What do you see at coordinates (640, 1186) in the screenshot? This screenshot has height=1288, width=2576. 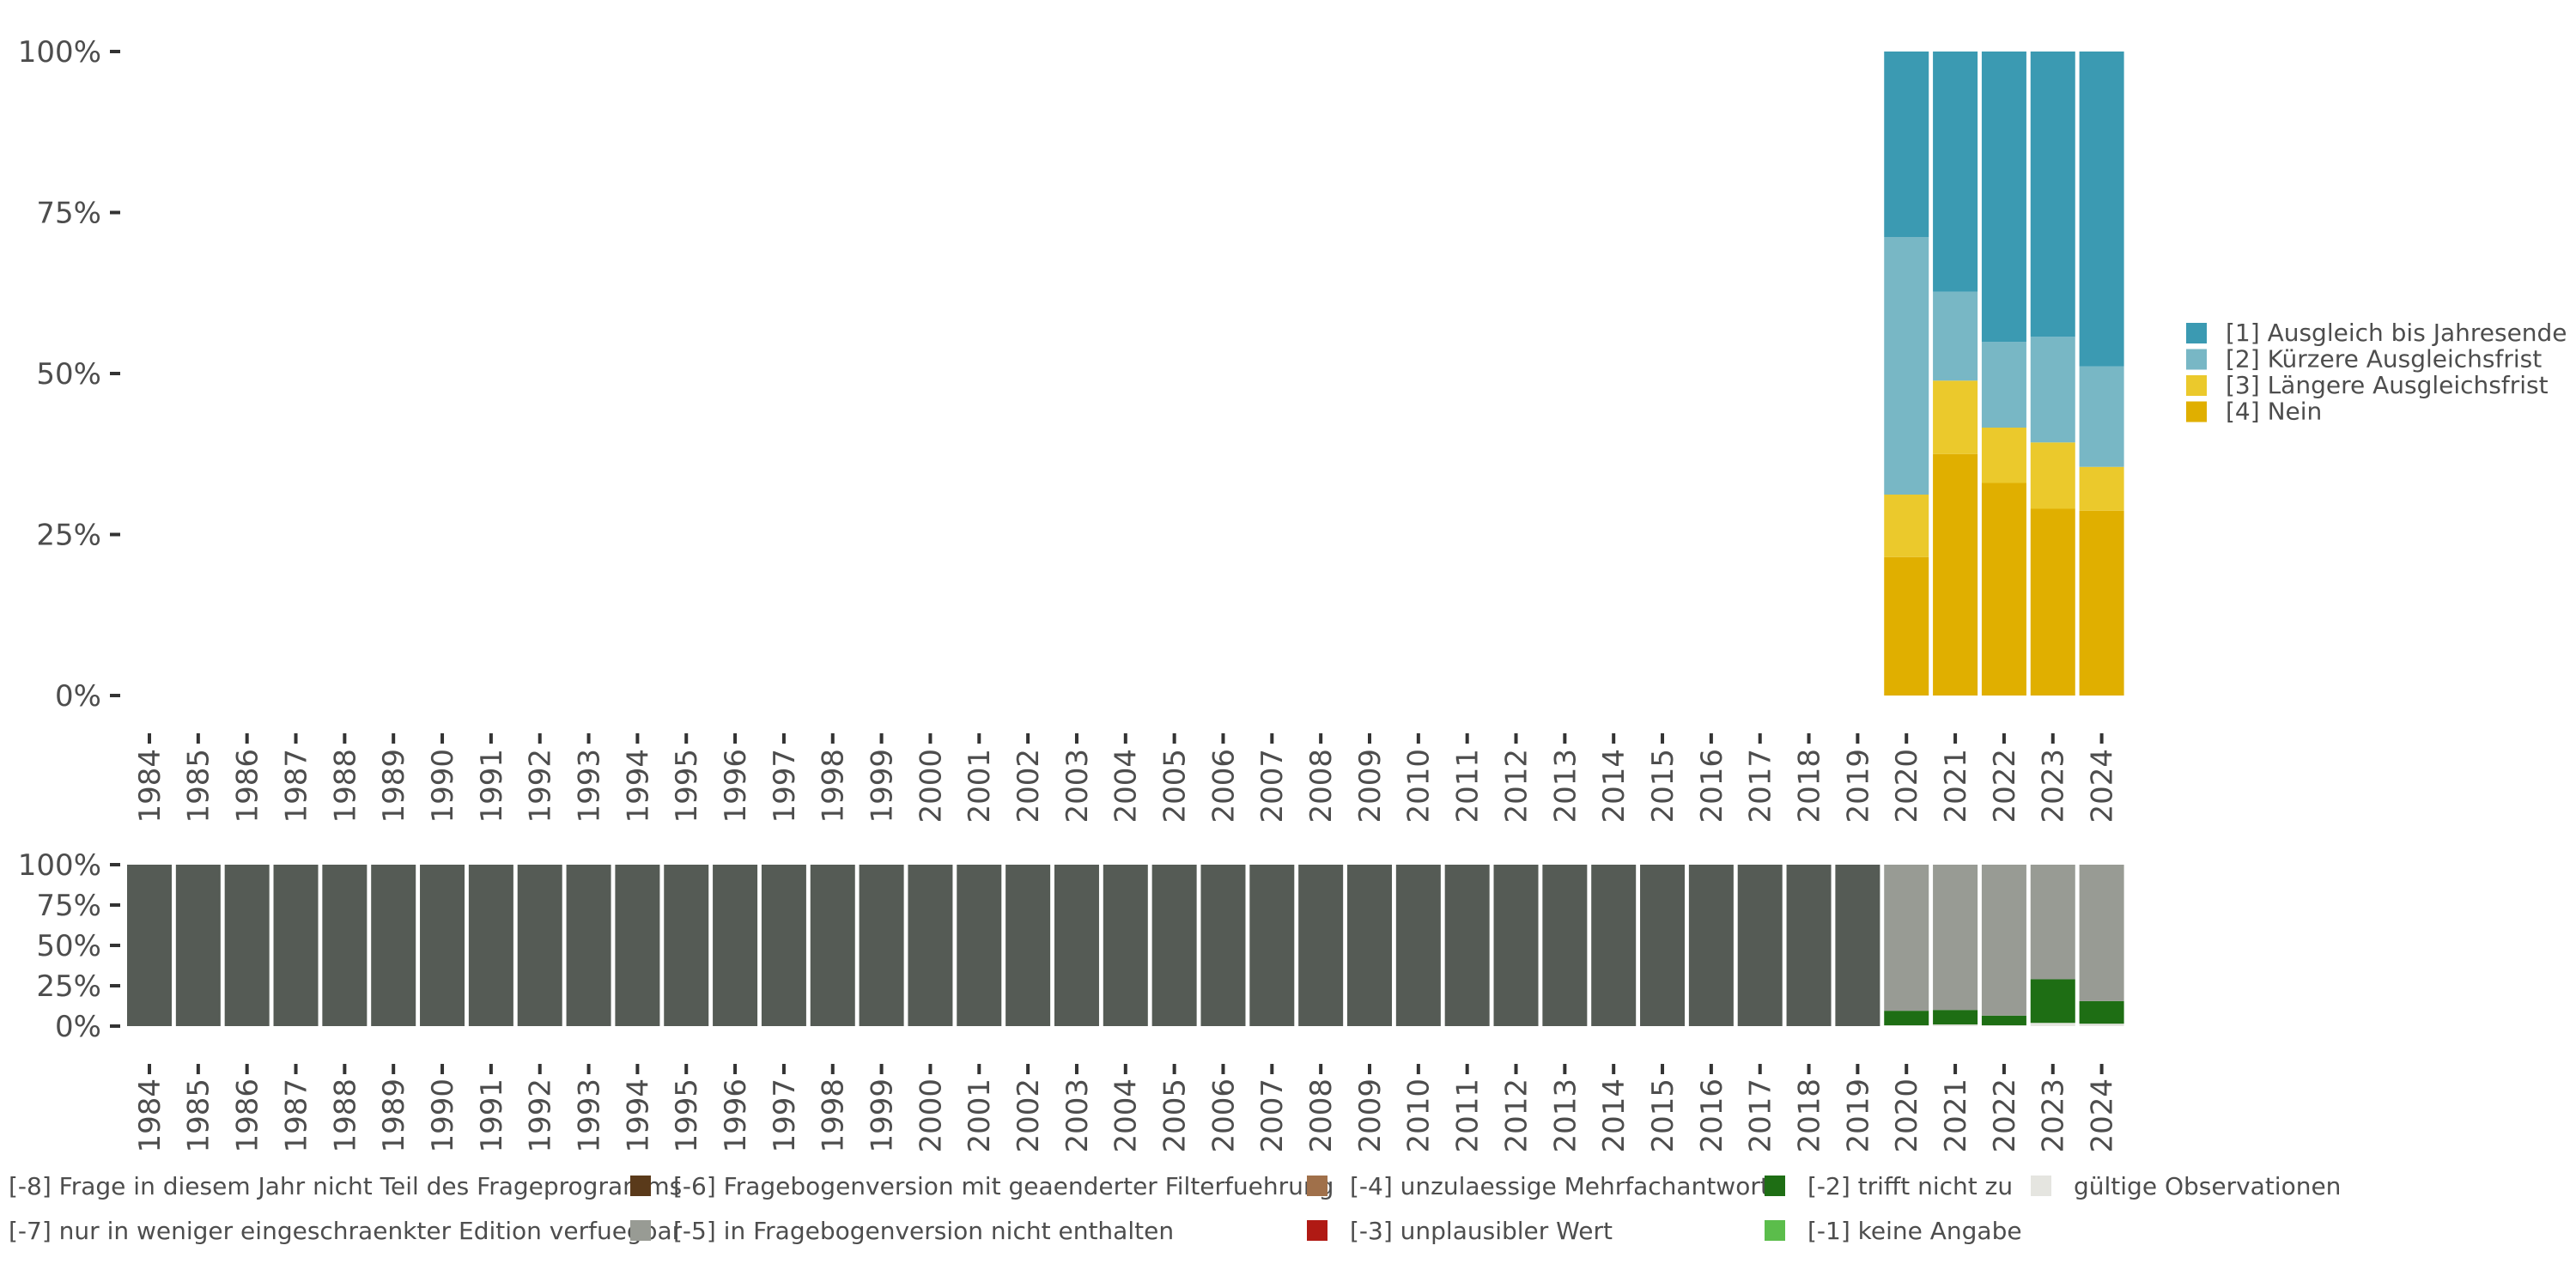 I see `bottom-legend-swatch-6-fragebogenversion-mit-geaenderter-filterfuehrung` at bounding box center [640, 1186].